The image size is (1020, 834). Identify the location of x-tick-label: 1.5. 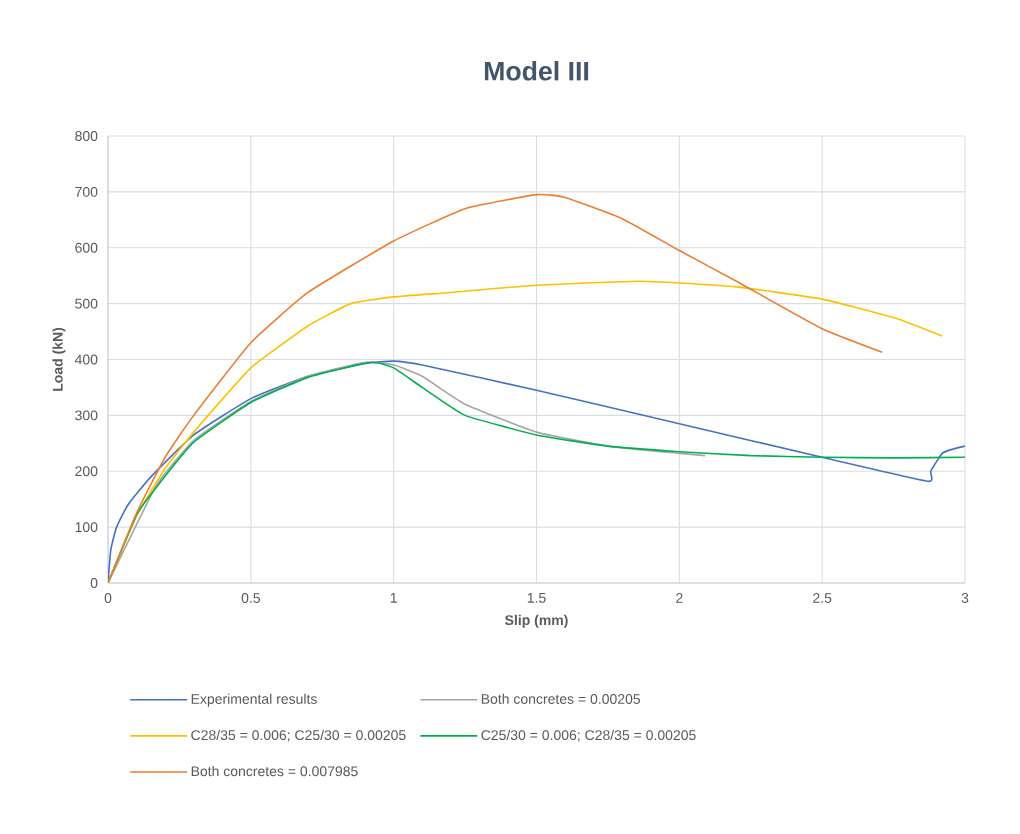
(536, 598).